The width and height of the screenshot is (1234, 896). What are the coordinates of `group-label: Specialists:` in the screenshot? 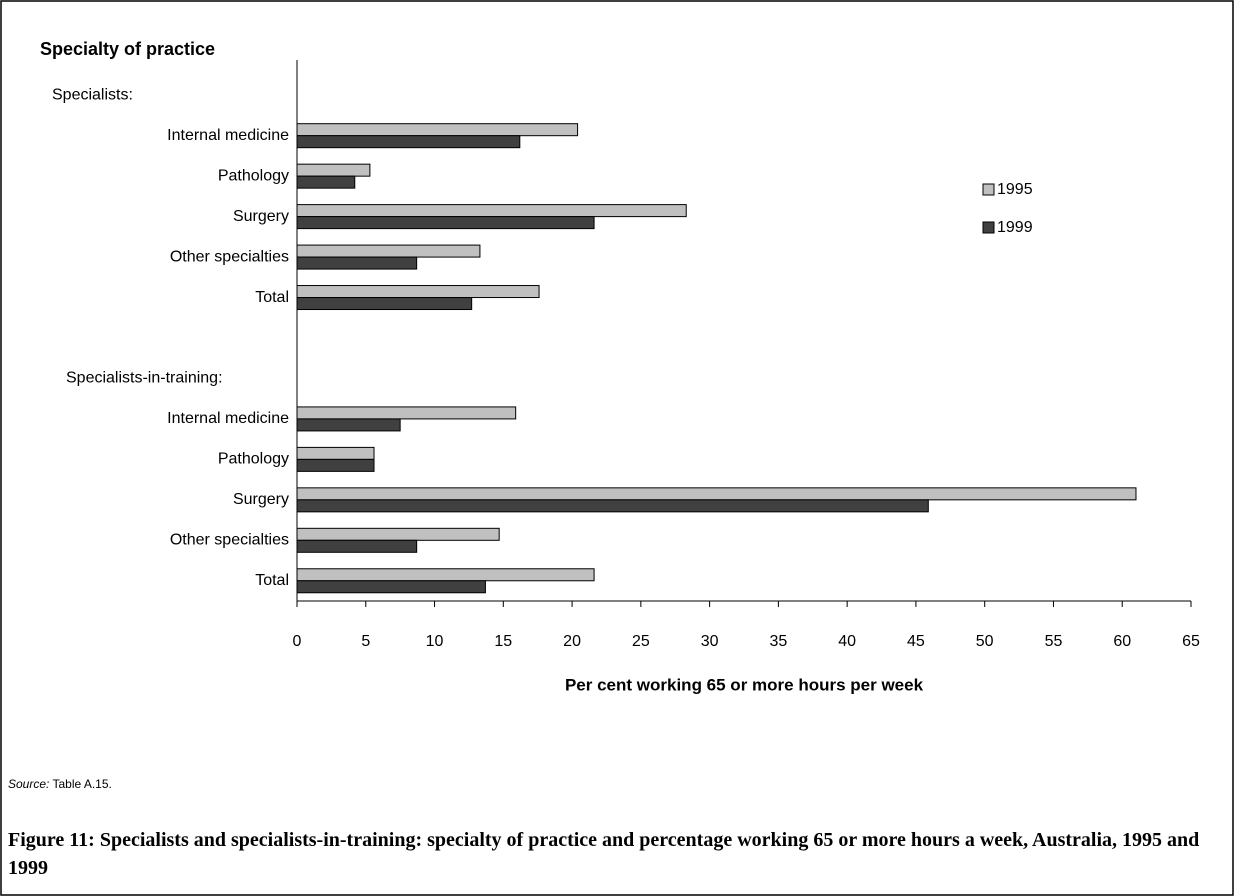 It's located at (92, 94).